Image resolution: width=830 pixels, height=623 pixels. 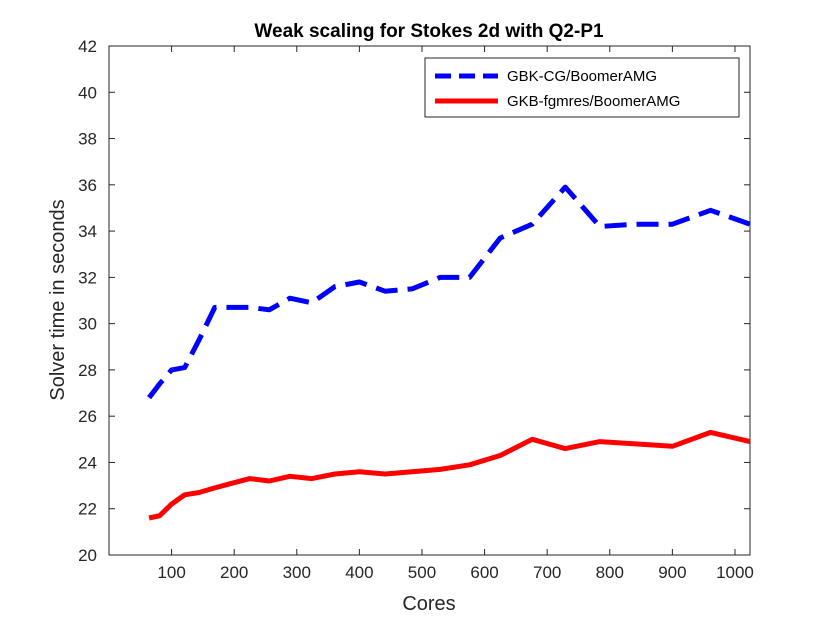 What do you see at coordinates (87, 509) in the screenshot?
I see `y-tick-label: 22` at bounding box center [87, 509].